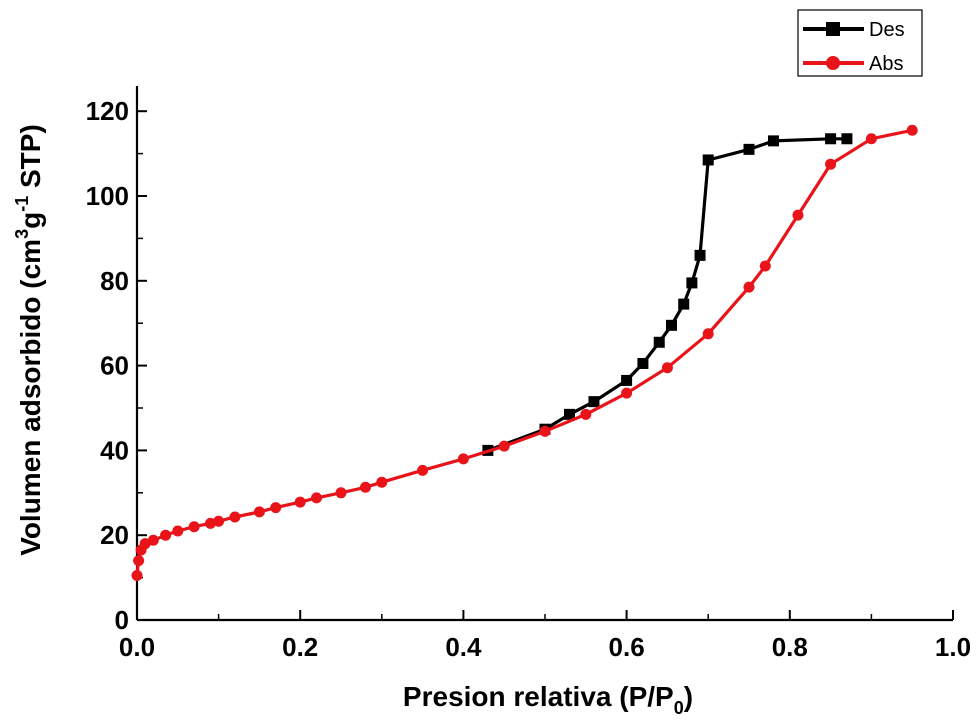 The image size is (977, 721). I want to click on x-axis-title-end: ), so click(688, 696).